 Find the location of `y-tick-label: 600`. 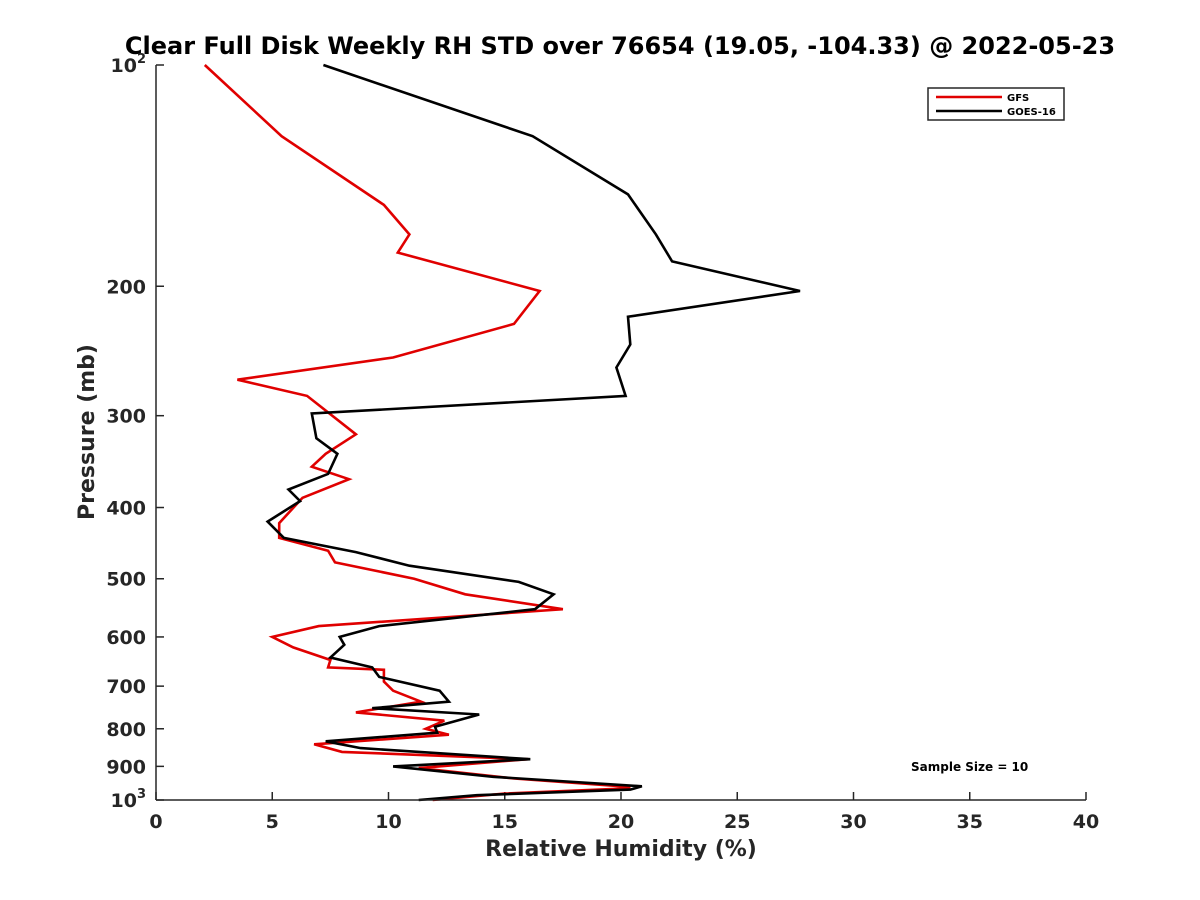

y-tick-label: 600 is located at coordinates (126, 638).